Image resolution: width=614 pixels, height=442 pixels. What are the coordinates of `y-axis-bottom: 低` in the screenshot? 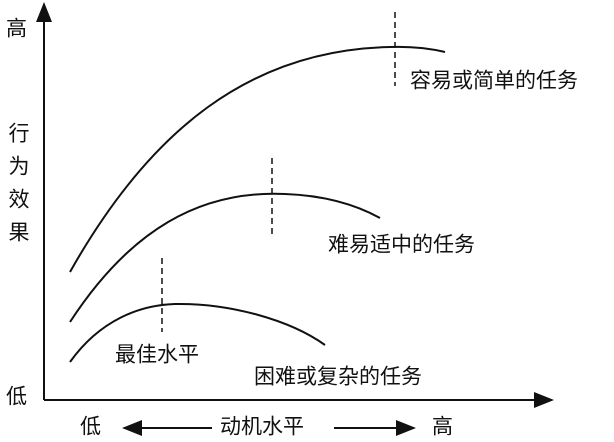 It's located at (16, 397).